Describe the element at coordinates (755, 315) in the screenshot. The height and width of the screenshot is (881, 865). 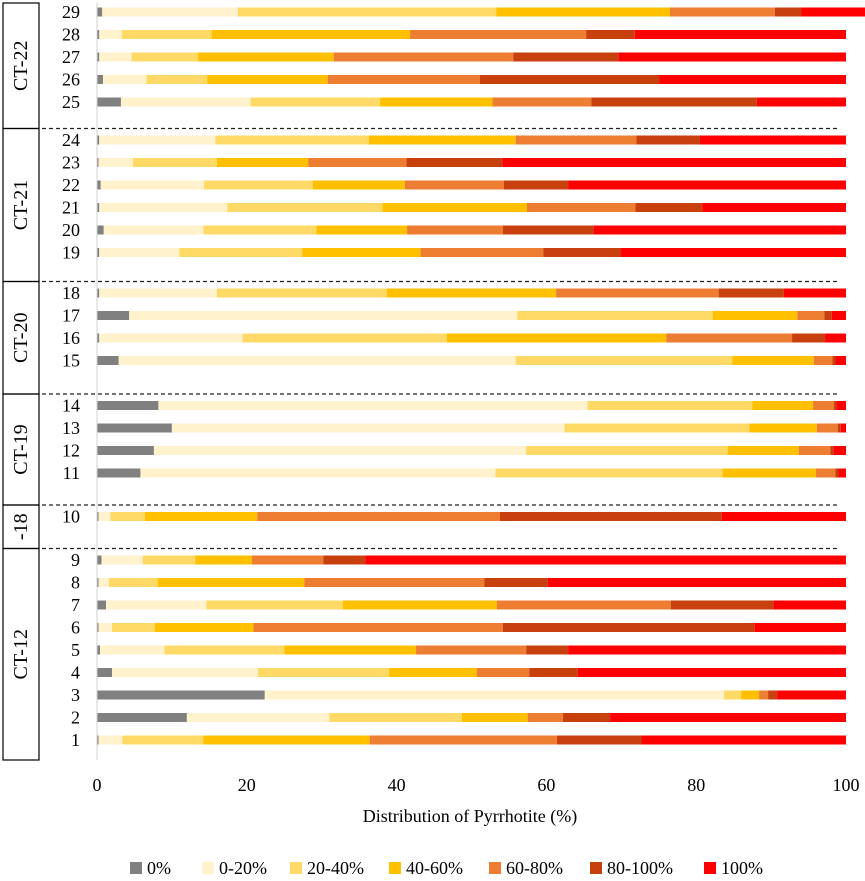
I see `bar-segment-row17-40-60pct` at that location.